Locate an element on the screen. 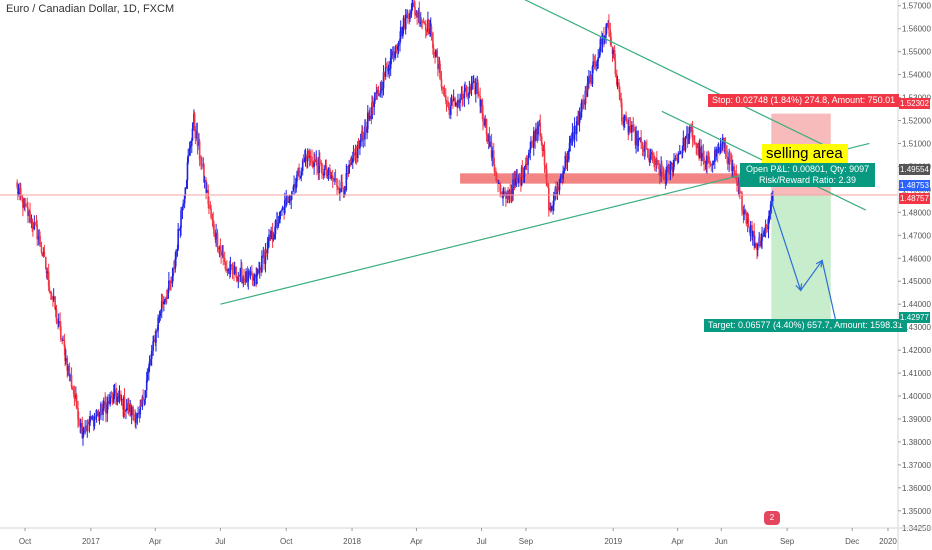 This screenshot has height=550, width=932. price-tag-entry: 1.48757 is located at coordinates (914, 198).